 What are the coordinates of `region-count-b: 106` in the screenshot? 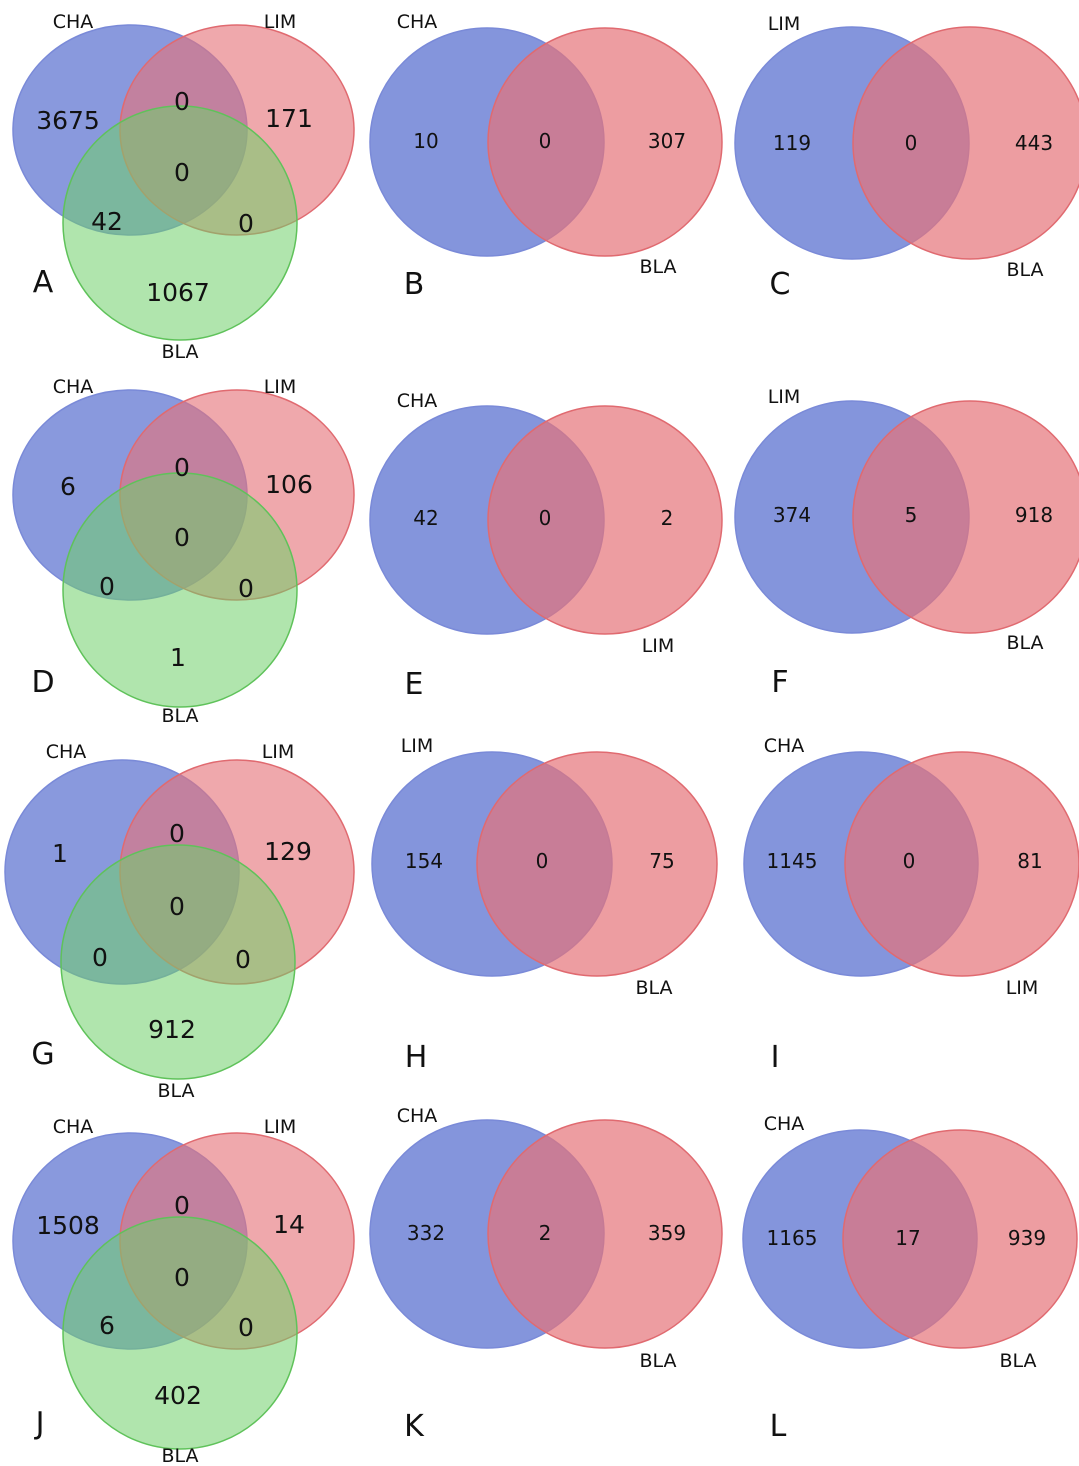 It's located at (289, 484).